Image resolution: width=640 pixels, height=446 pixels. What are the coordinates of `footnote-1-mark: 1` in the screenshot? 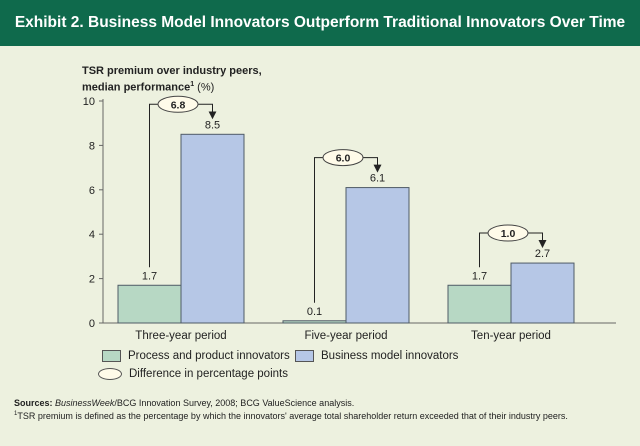 It's located at (16, 414).